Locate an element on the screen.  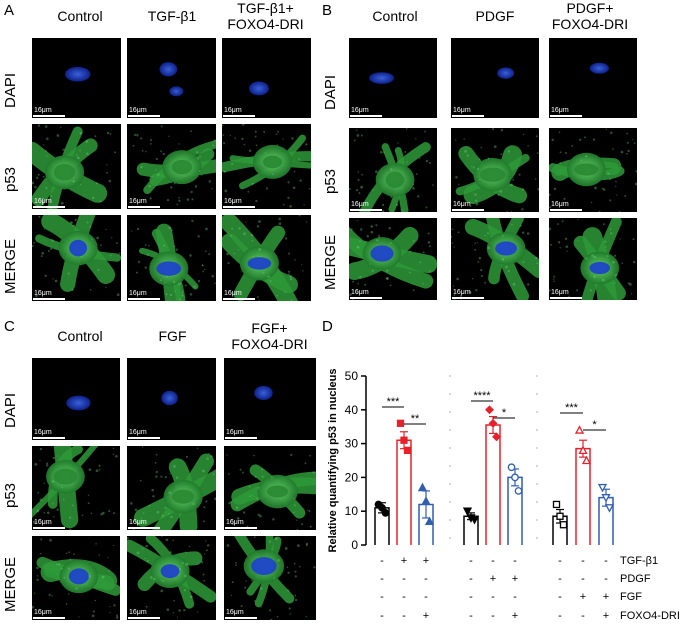
micrograph-a-tgfb1-p53: 16μm is located at coordinates (171, 166).